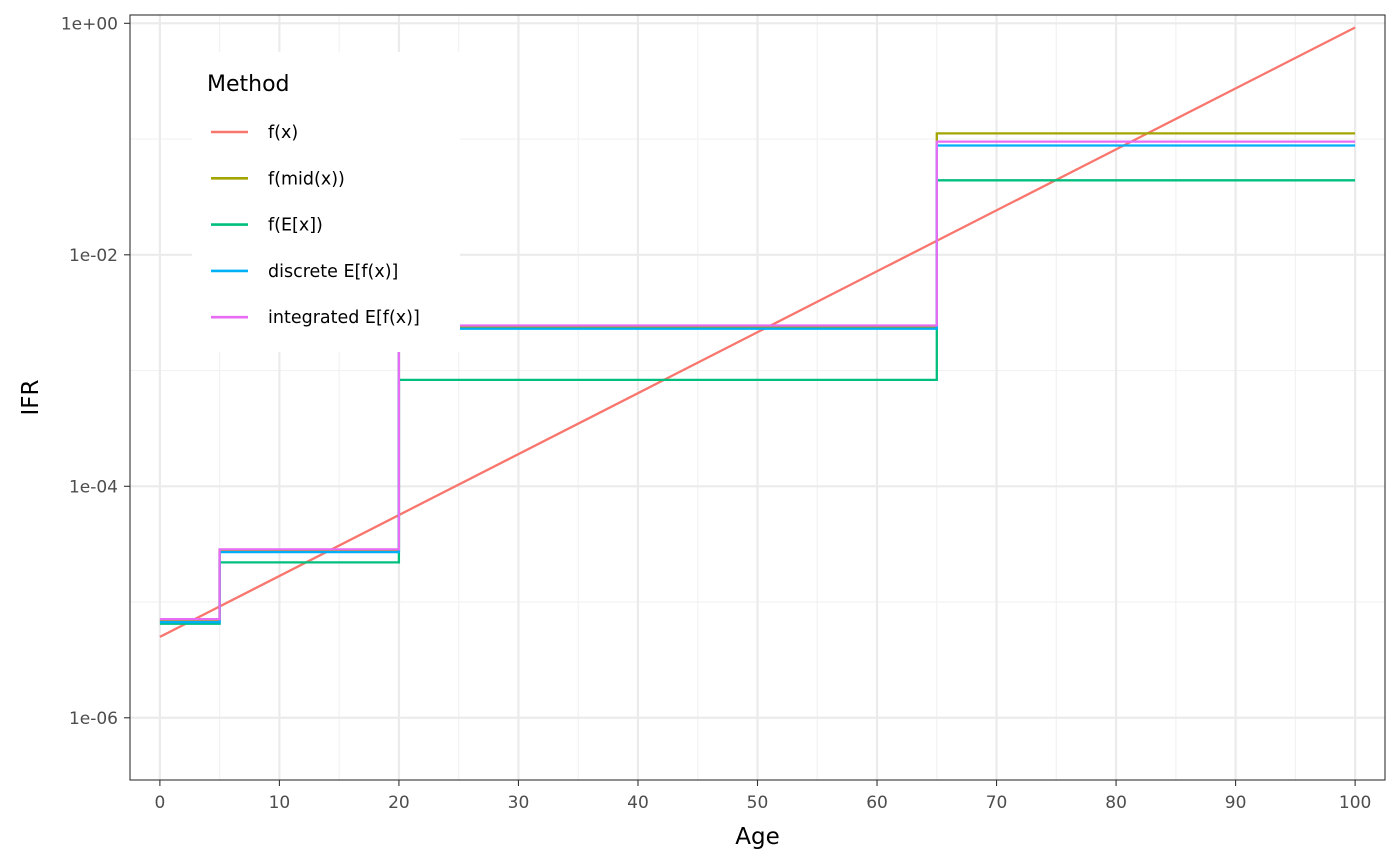  I want to click on y-tick-label: 1e+00, so click(89, 24).